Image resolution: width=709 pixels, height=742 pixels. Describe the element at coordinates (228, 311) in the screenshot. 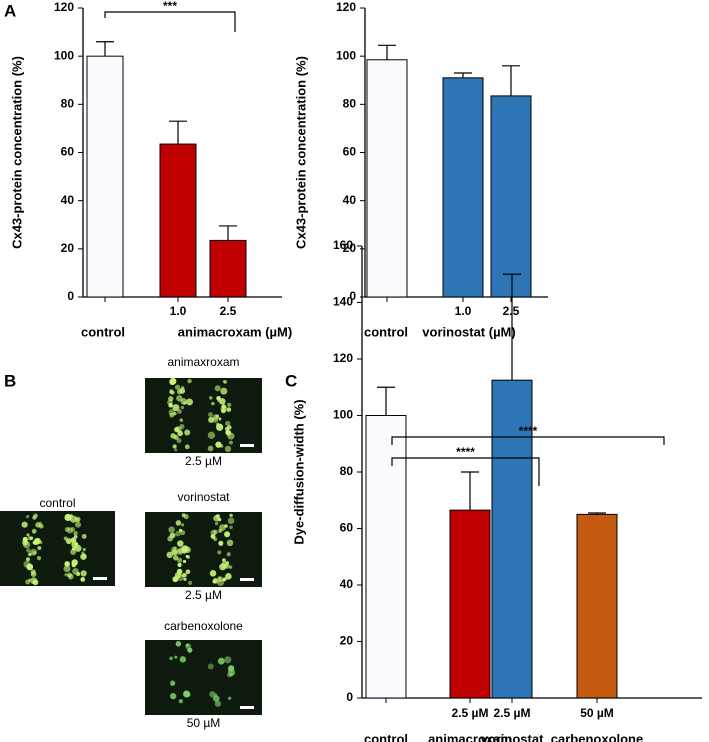

I see `x-tick-label: 2.5` at that location.